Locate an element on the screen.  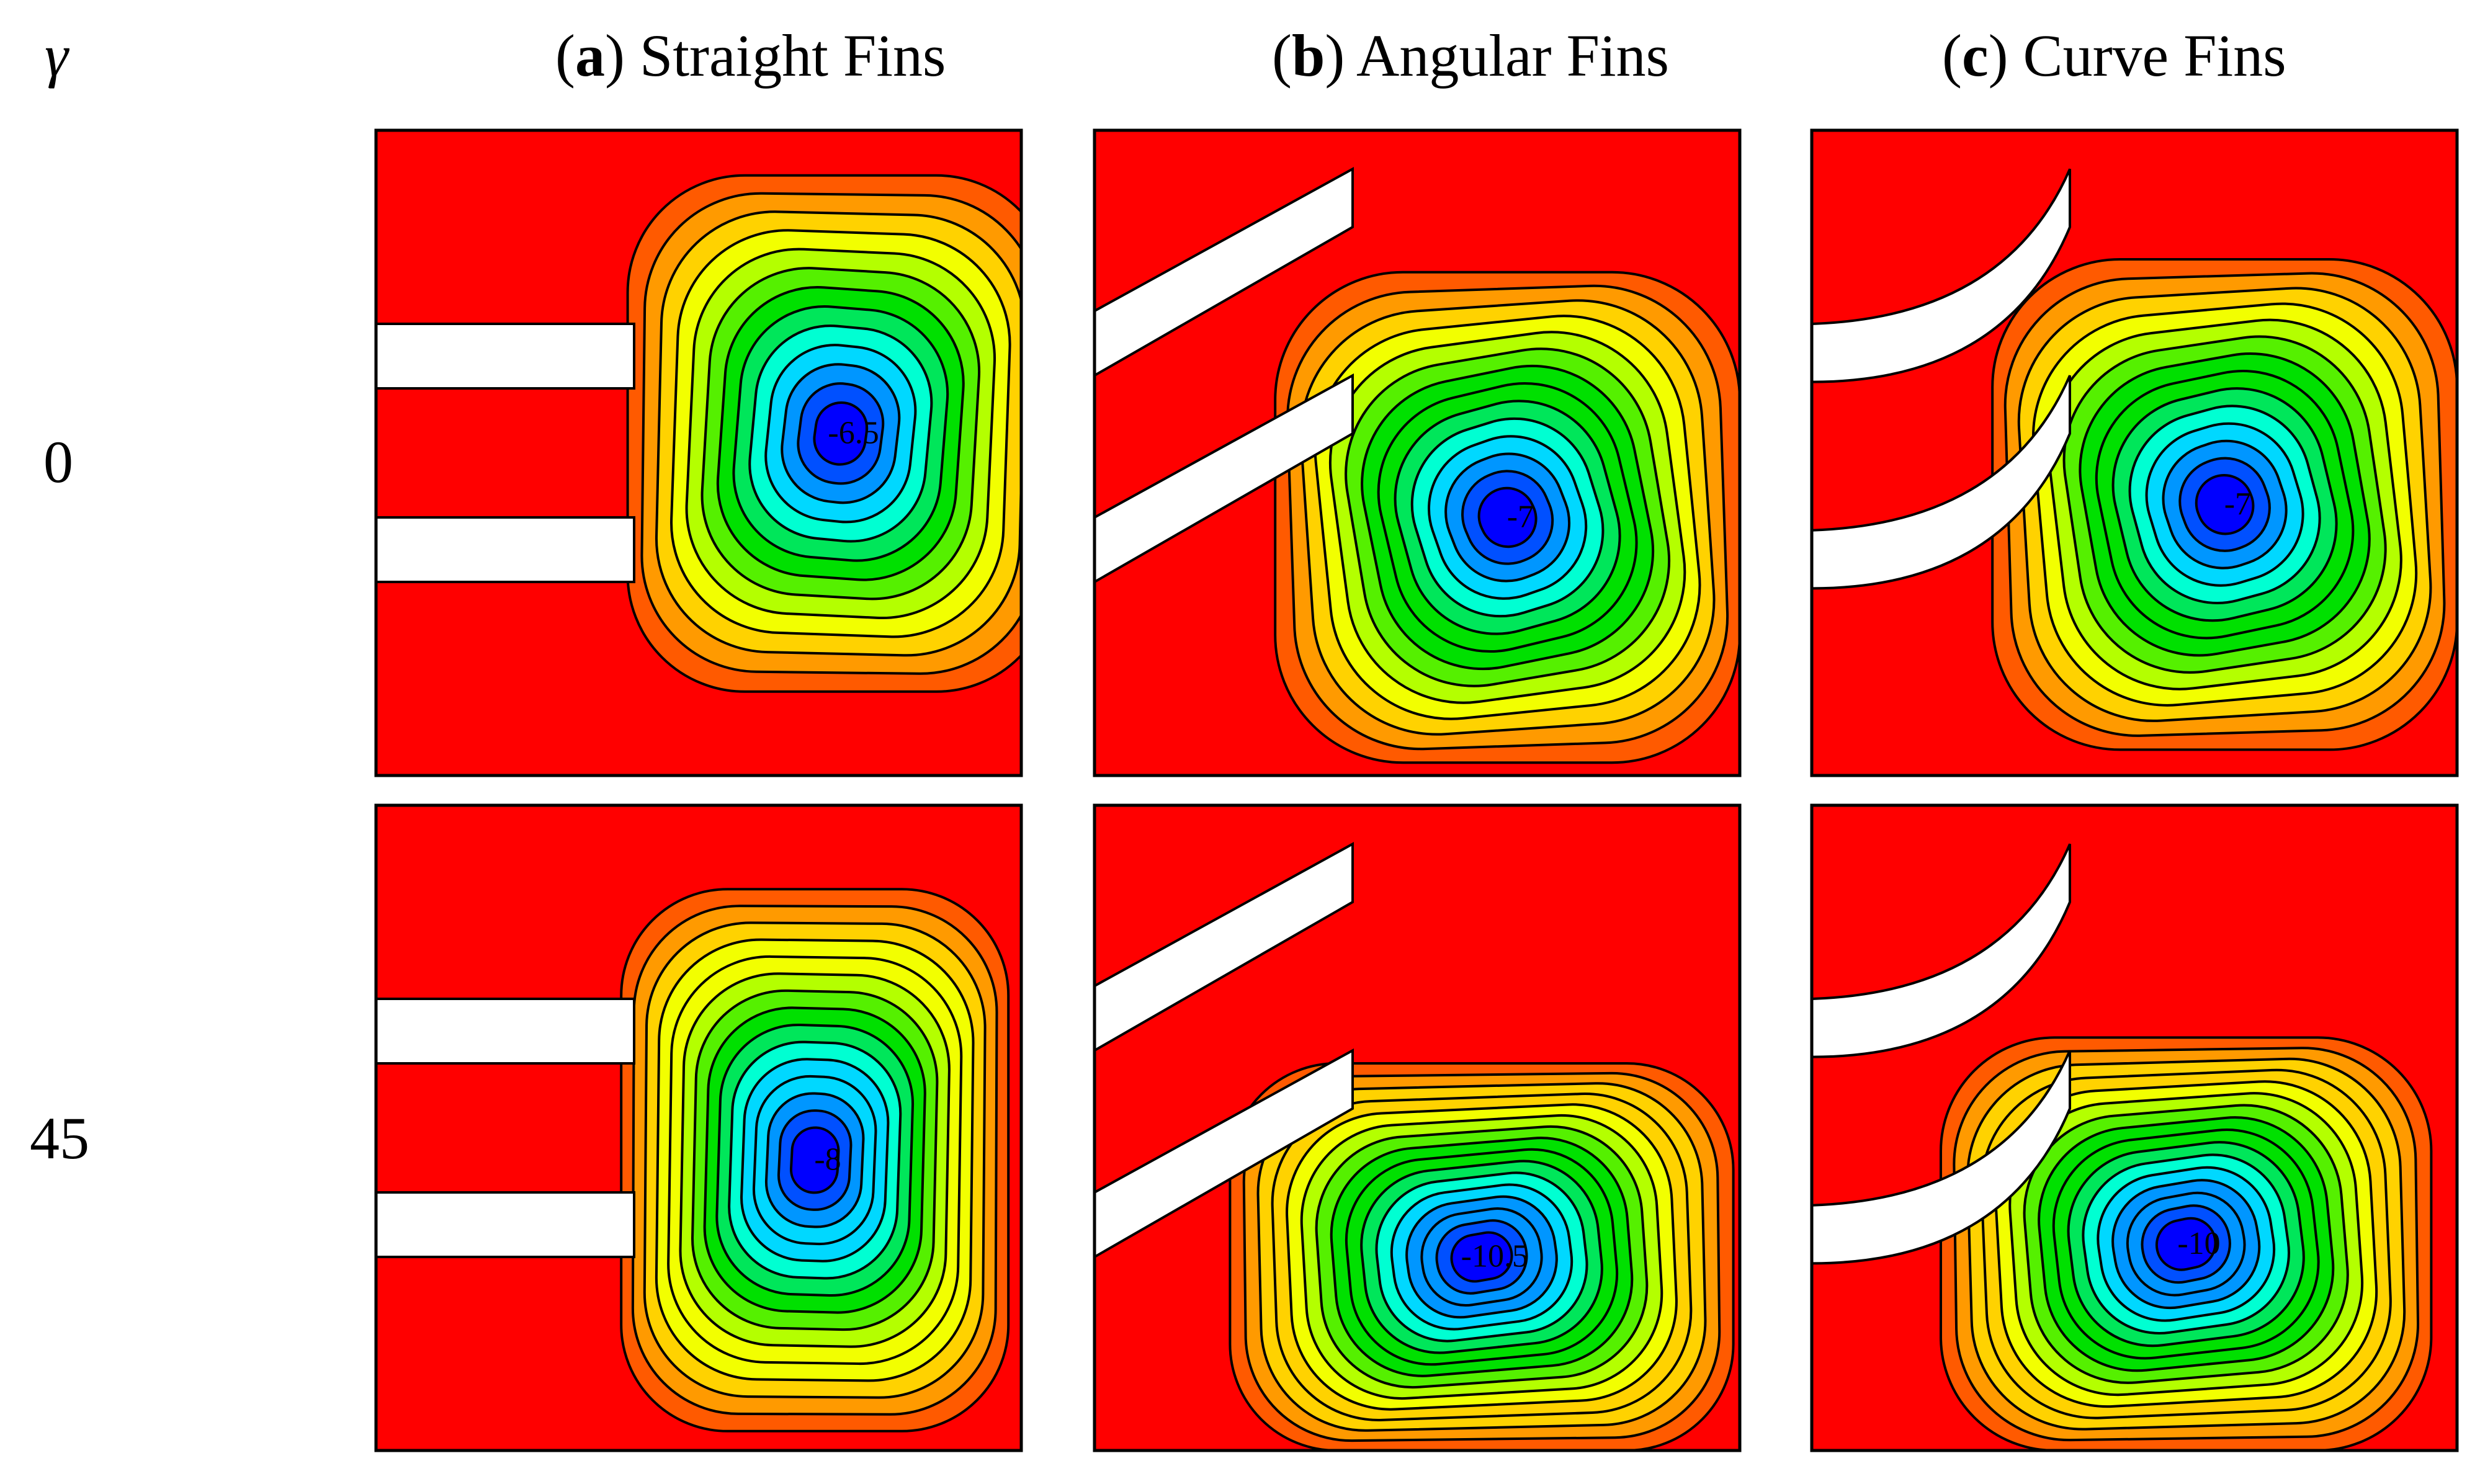
contour-value-label: -10.5 is located at coordinates (1494, 1256).